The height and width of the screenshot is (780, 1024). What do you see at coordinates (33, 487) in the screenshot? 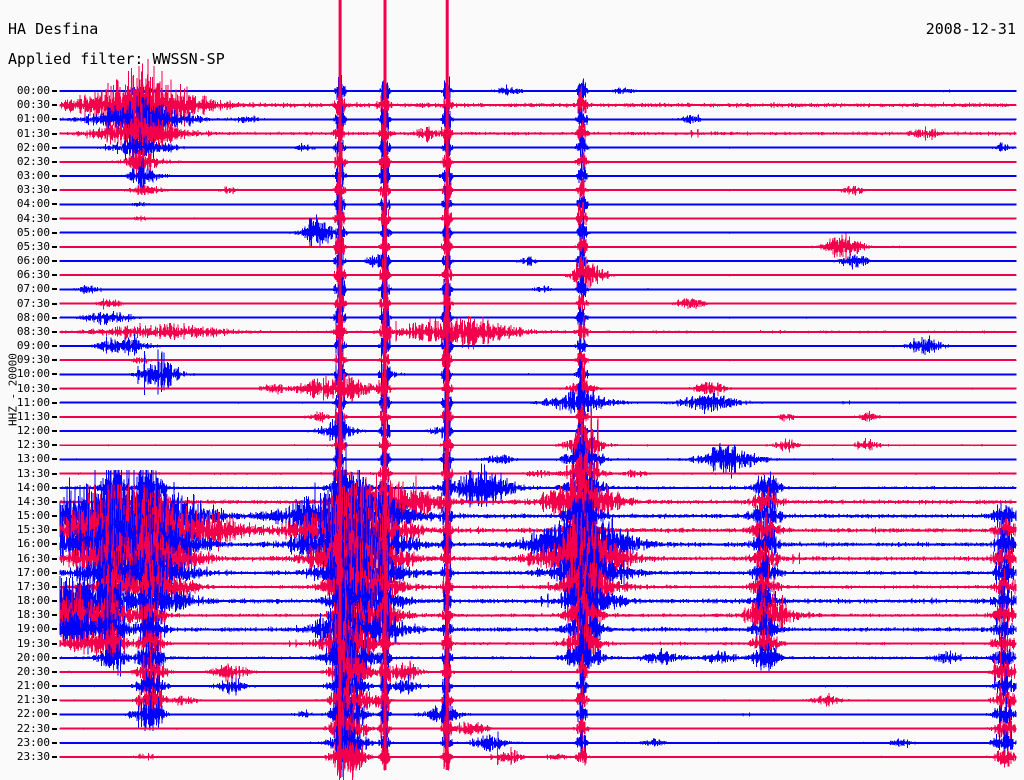
I see `time-tick-label: 14:00` at bounding box center [33, 487].